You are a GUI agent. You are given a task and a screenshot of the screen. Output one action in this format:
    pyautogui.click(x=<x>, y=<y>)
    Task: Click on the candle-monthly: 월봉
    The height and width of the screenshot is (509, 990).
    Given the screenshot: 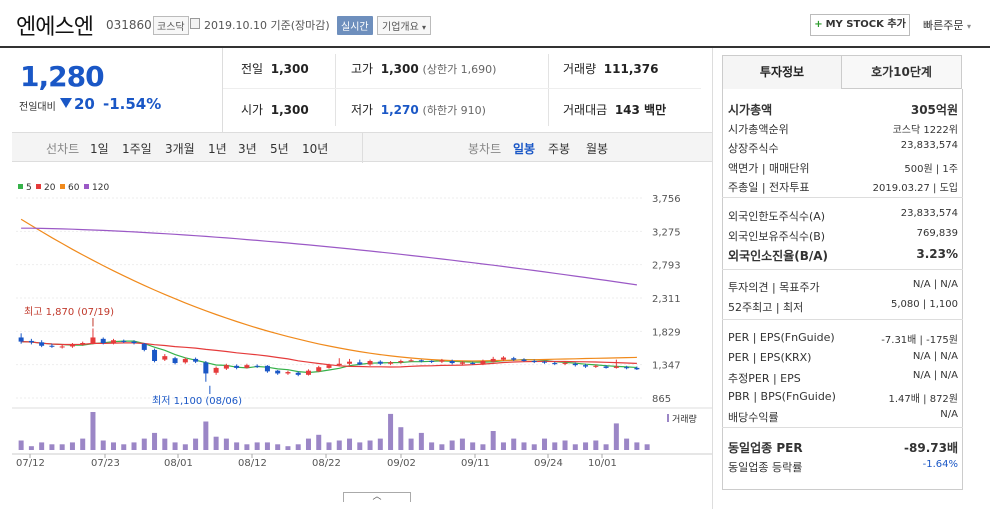 What is the action you would take?
    pyautogui.click(x=597, y=149)
    